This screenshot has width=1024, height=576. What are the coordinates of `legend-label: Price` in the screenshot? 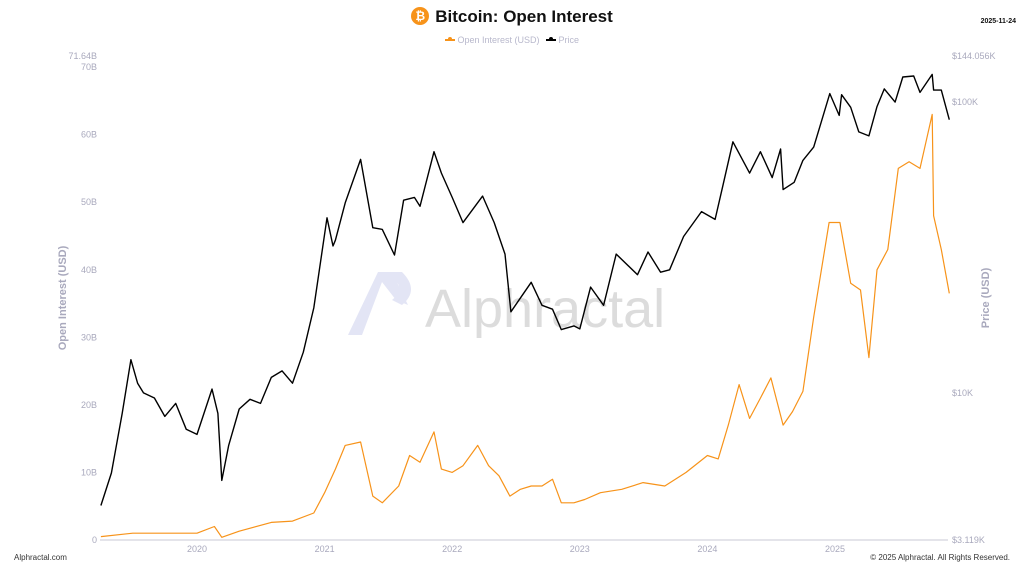 It's located at (569, 40).